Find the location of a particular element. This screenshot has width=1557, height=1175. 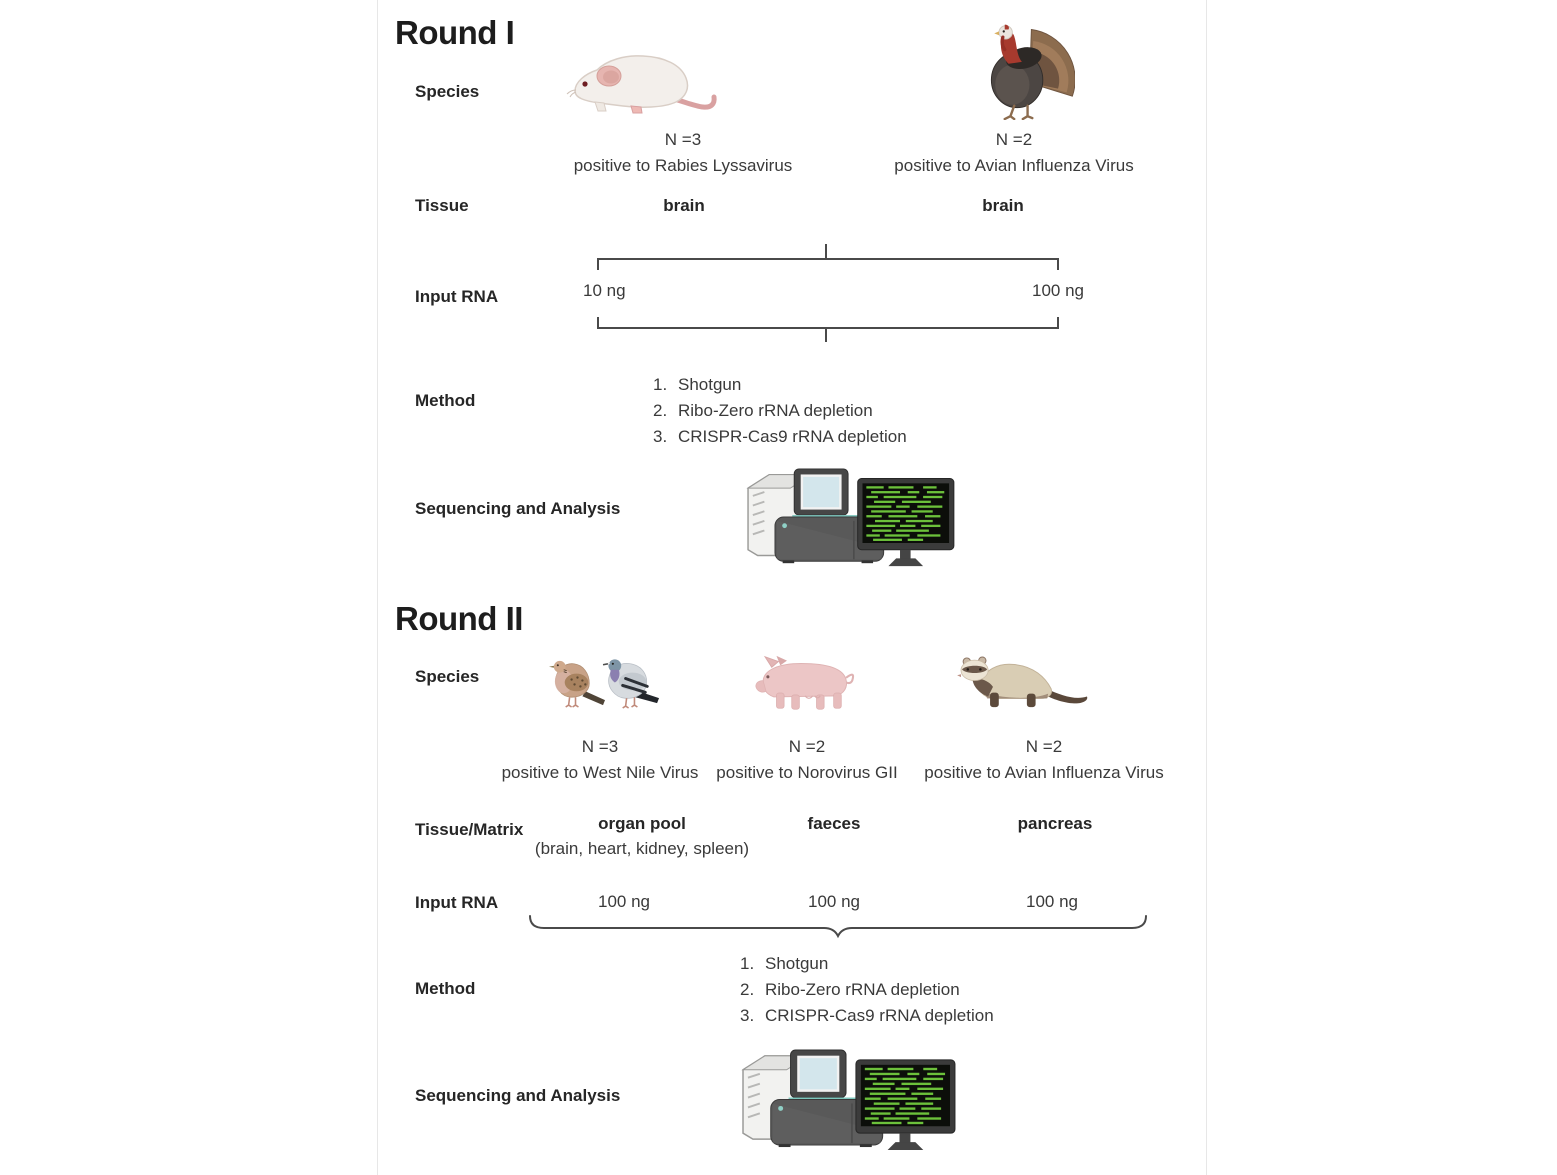

range-bracket-top-tick is located at coordinates (826, 251).